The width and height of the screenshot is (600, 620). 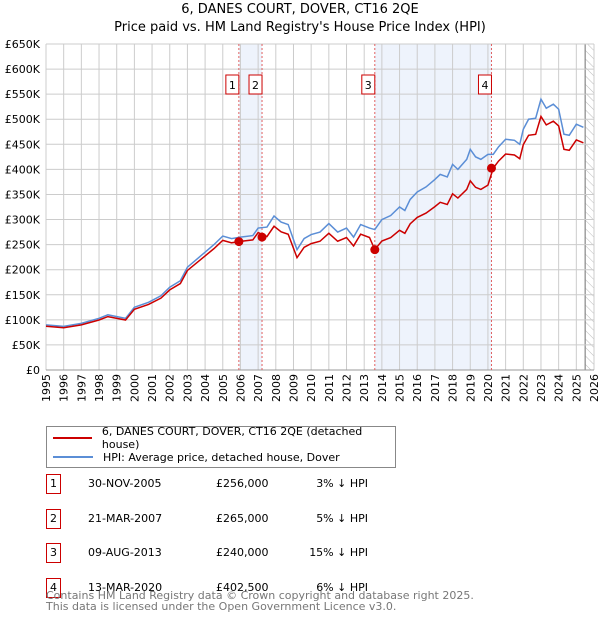 What do you see at coordinates (205, 388) in the screenshot?
I see `x-tick-label: 2004` at bounding box center [205, 388].